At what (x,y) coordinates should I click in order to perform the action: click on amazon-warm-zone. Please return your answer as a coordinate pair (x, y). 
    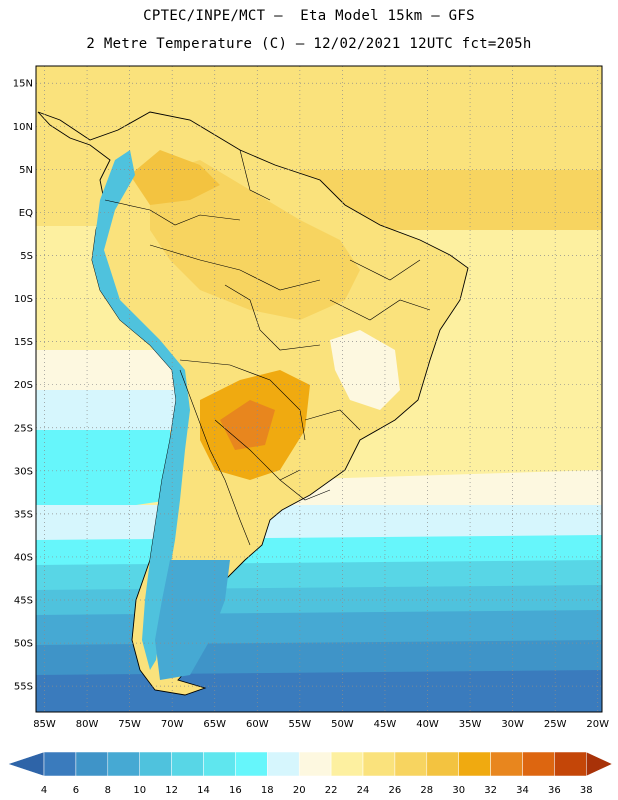
    Looking at the image, I should click on (255, 240).